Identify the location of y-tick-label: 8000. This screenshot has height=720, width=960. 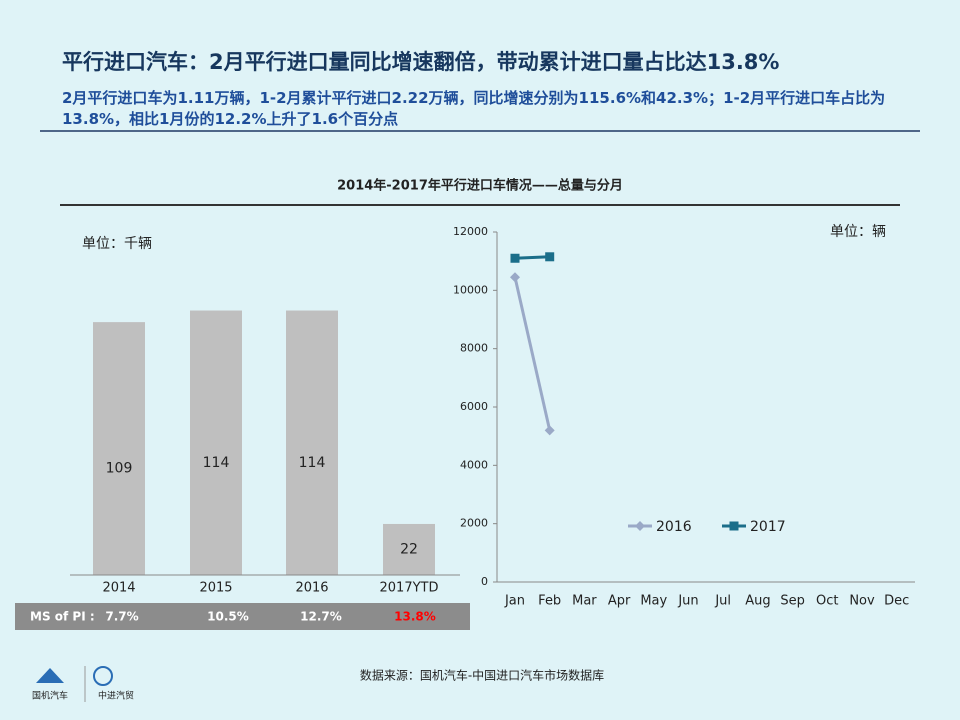
(474, 348).